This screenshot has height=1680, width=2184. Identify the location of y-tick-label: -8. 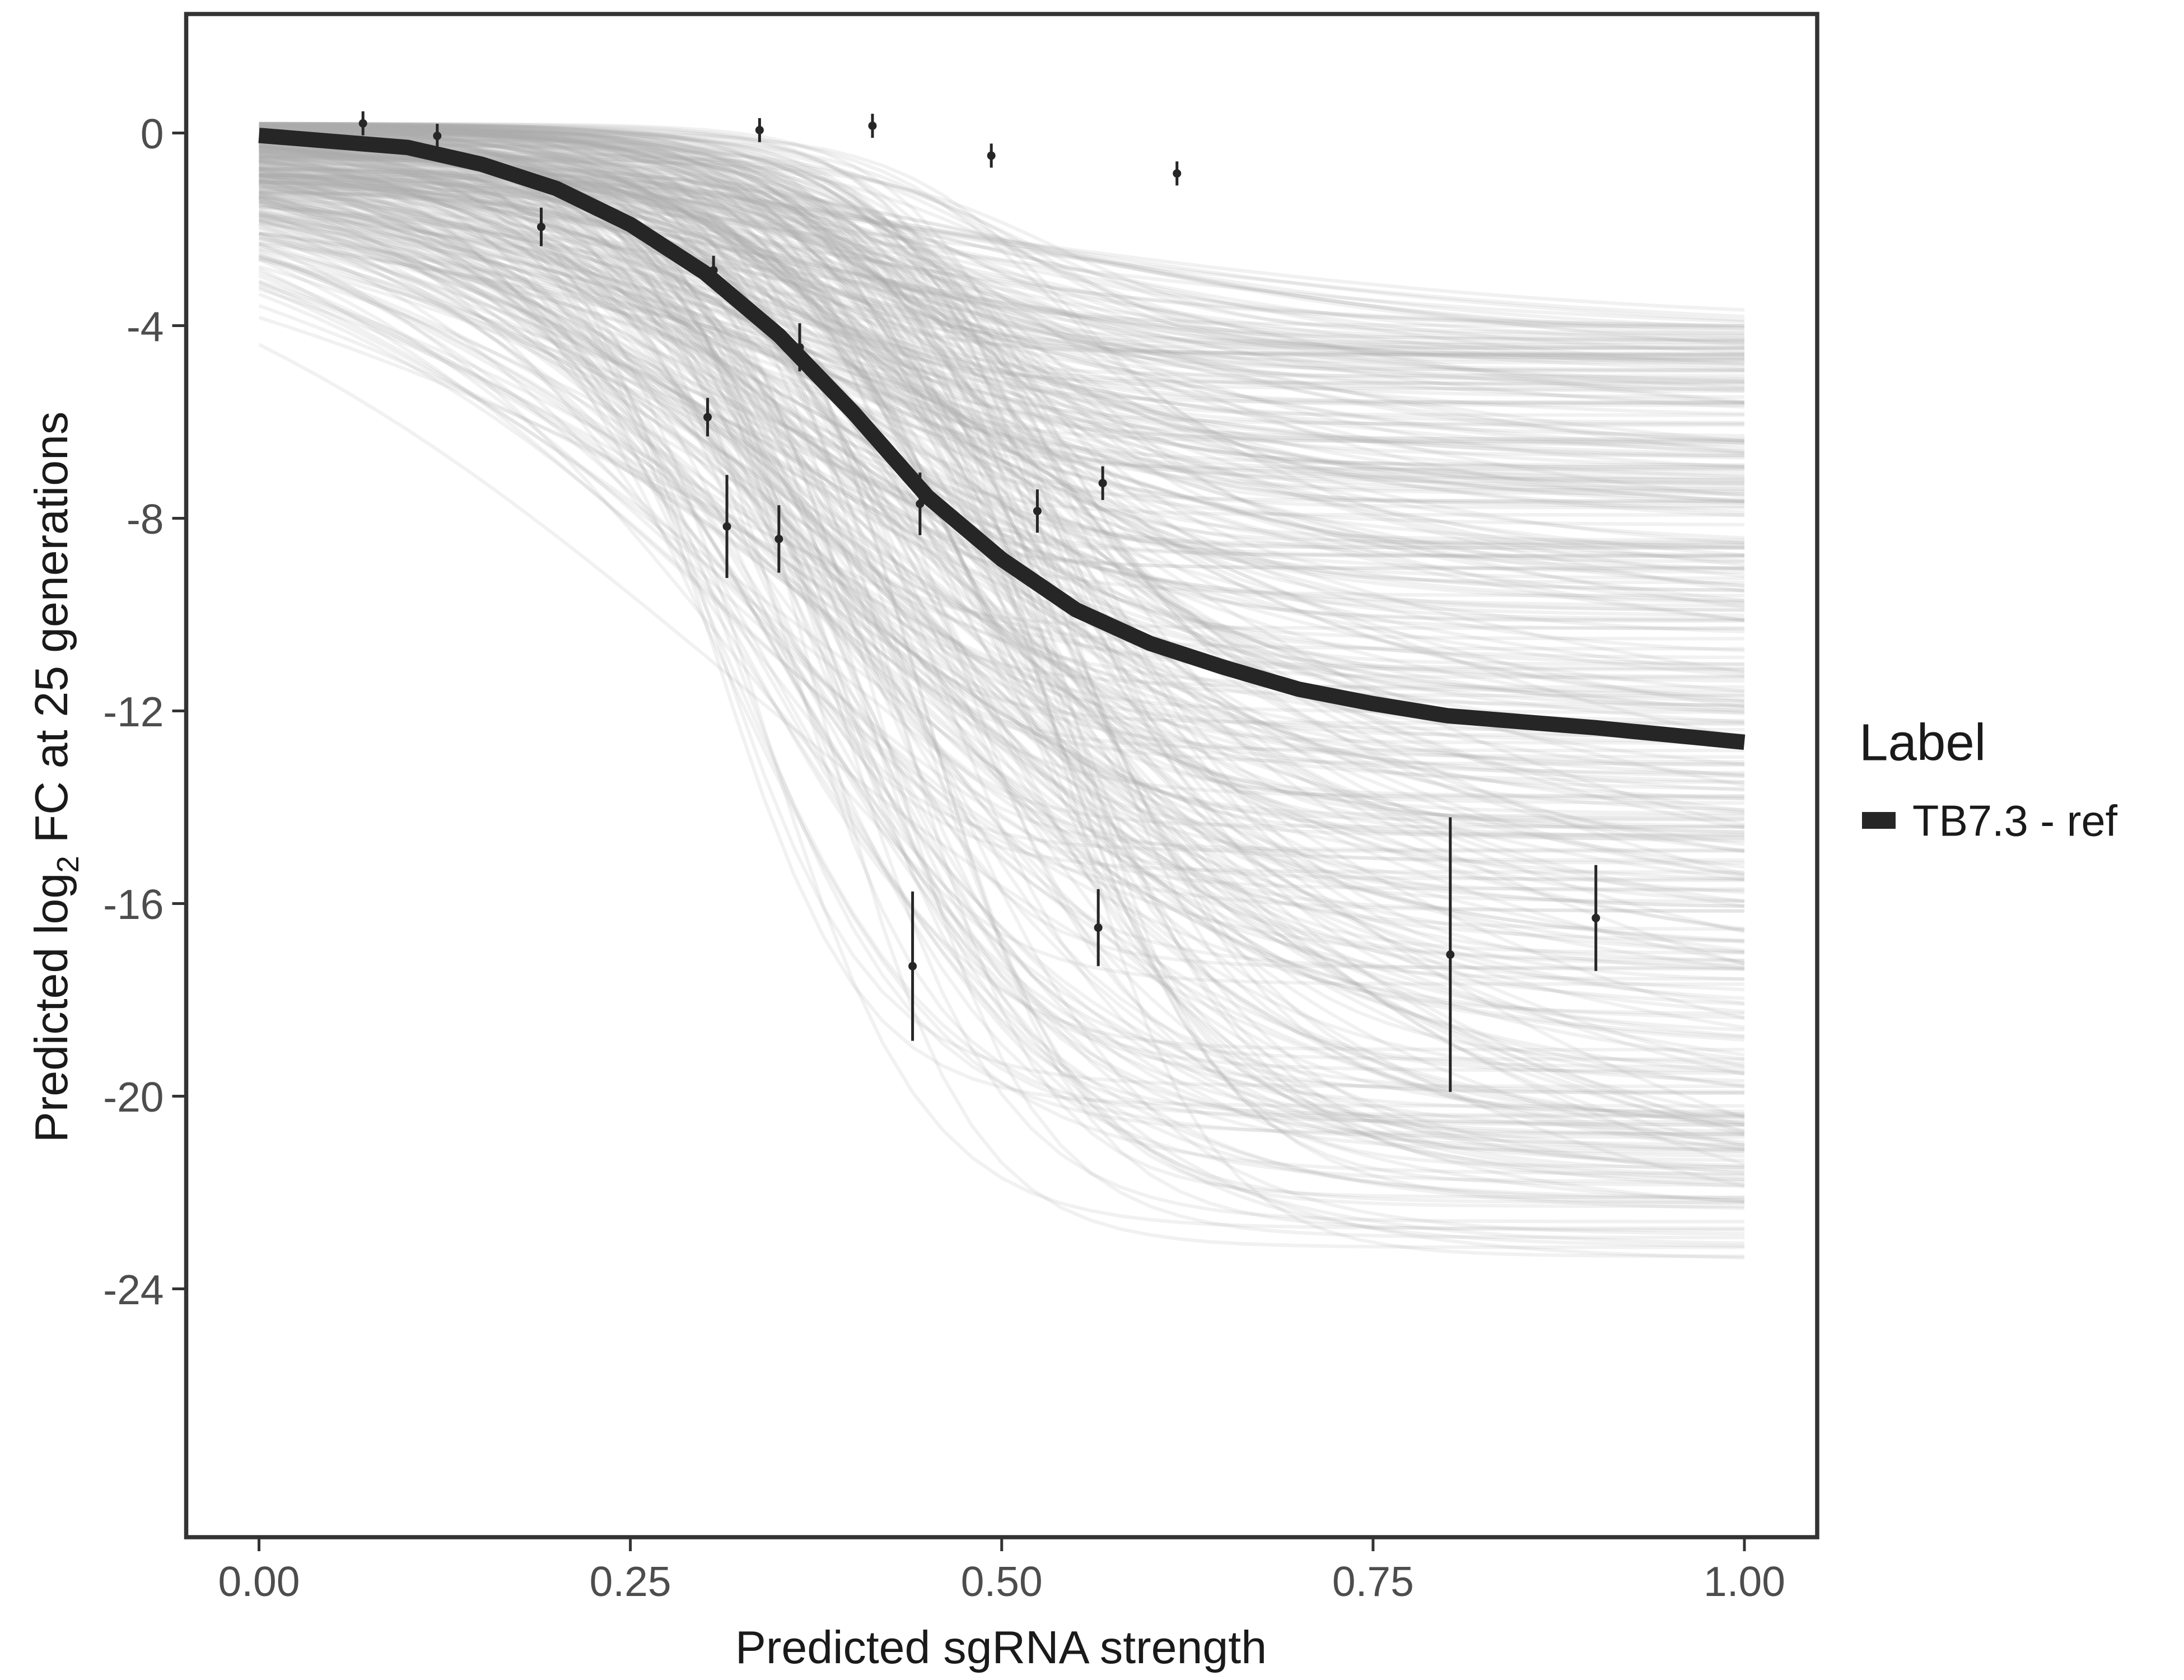
(146, 520).